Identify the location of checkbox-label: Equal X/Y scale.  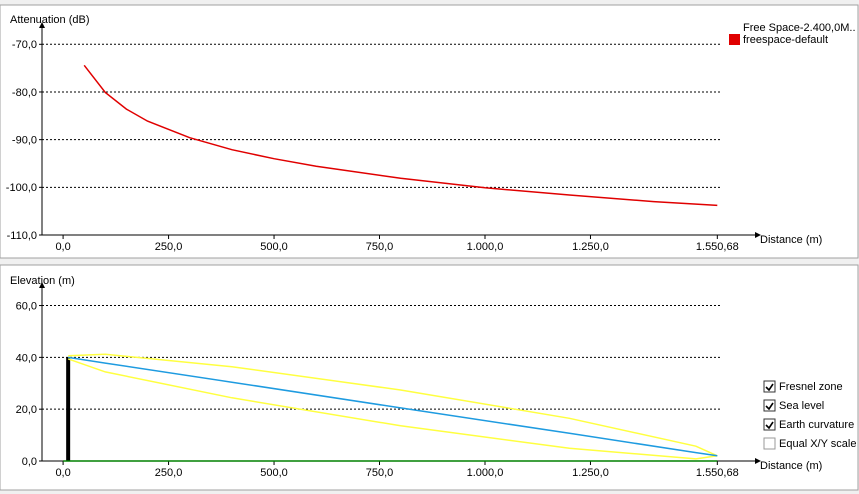
(817, 444).